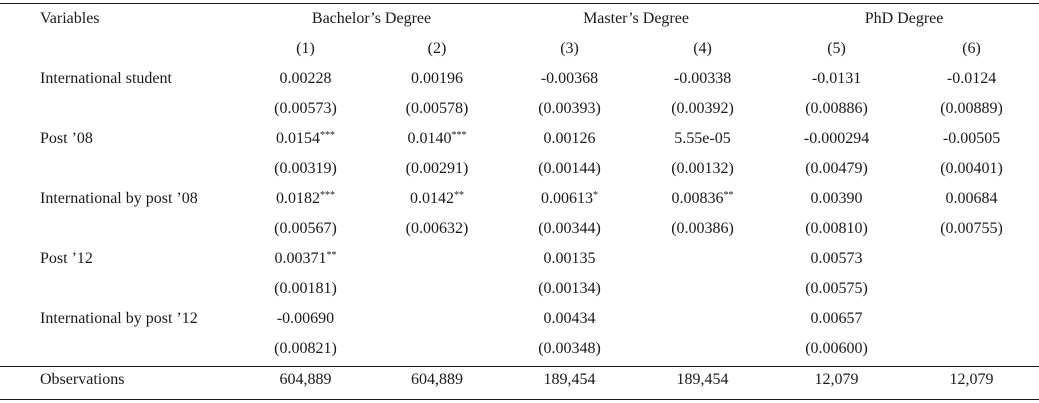 The height and width of the screenshot is (403, 1039). I want to click on standard-error-cell: (0.00344), so click(569, 228).